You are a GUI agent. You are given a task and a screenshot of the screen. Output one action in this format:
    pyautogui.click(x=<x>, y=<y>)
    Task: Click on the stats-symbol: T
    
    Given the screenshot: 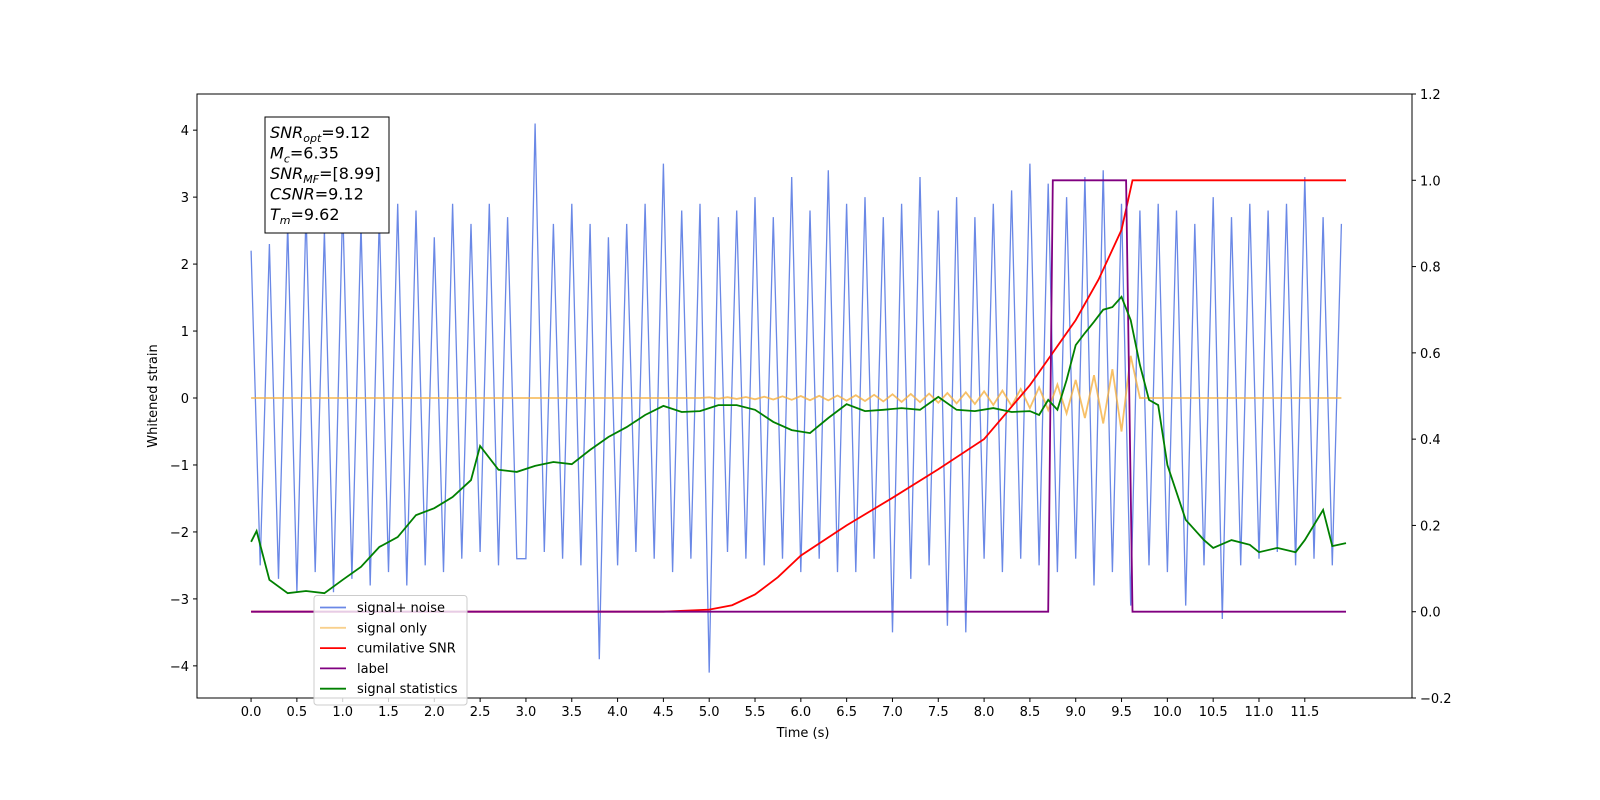 What is the action you would take?
    pyautogui.click(x=275, y=214)
    